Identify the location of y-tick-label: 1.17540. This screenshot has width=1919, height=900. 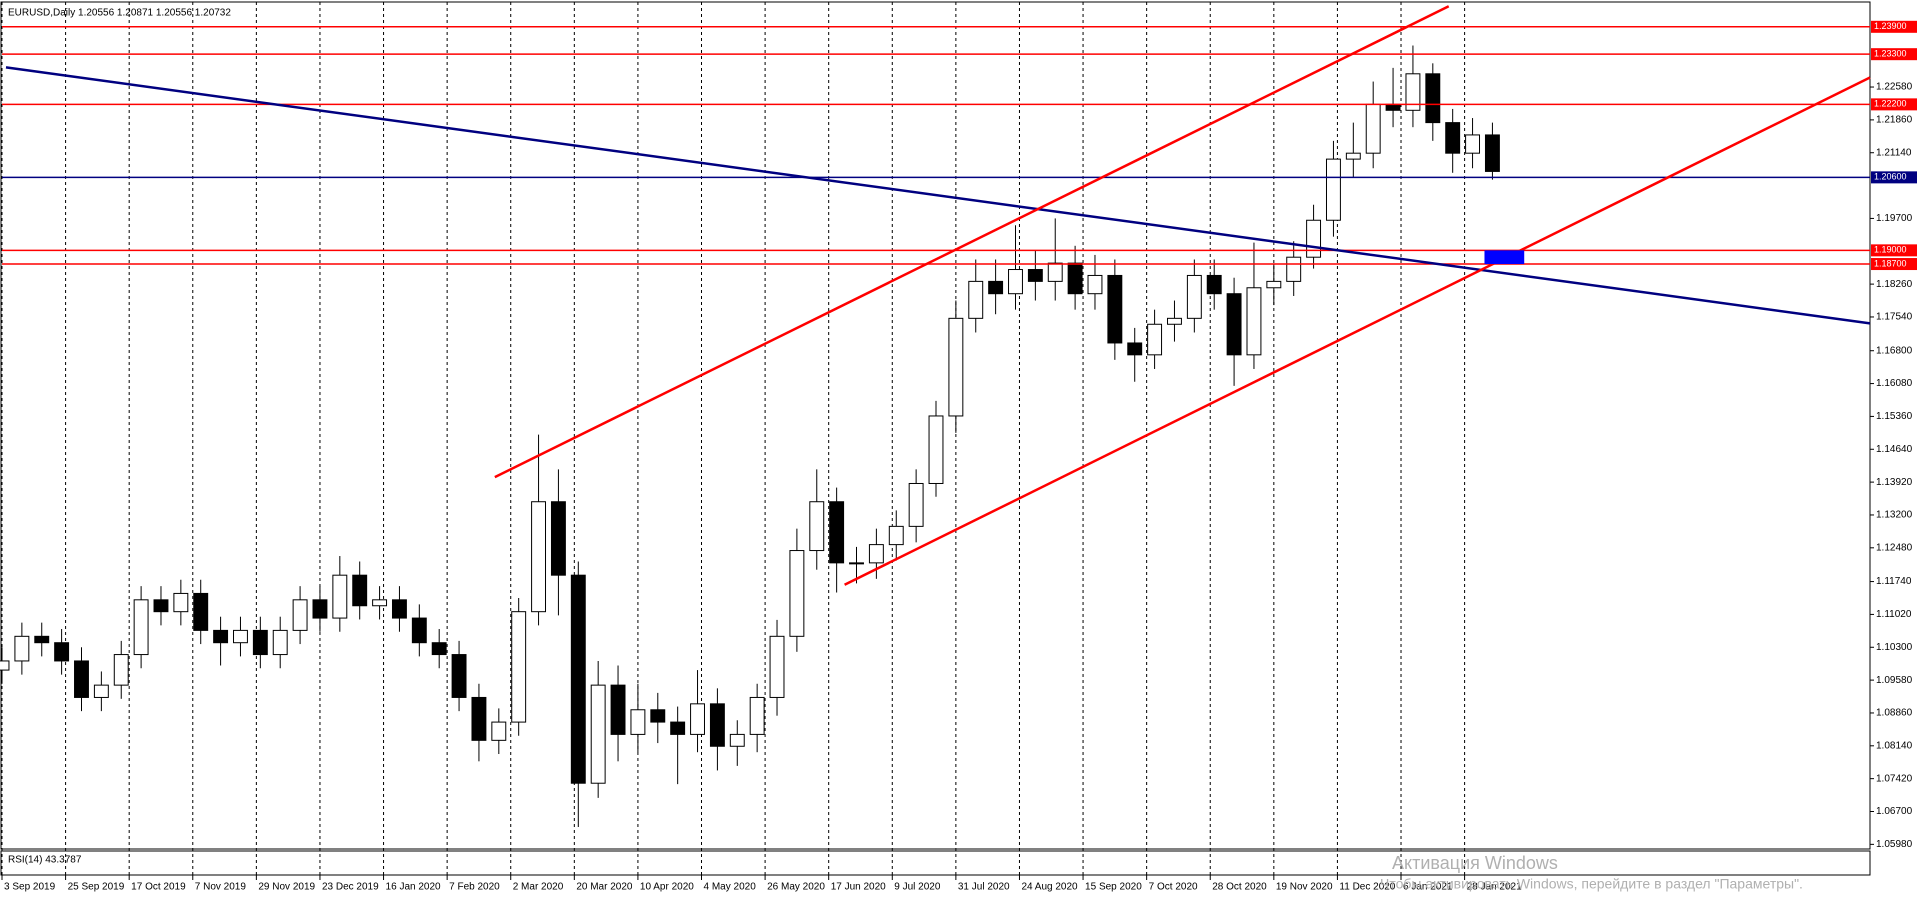
(1894, 317).